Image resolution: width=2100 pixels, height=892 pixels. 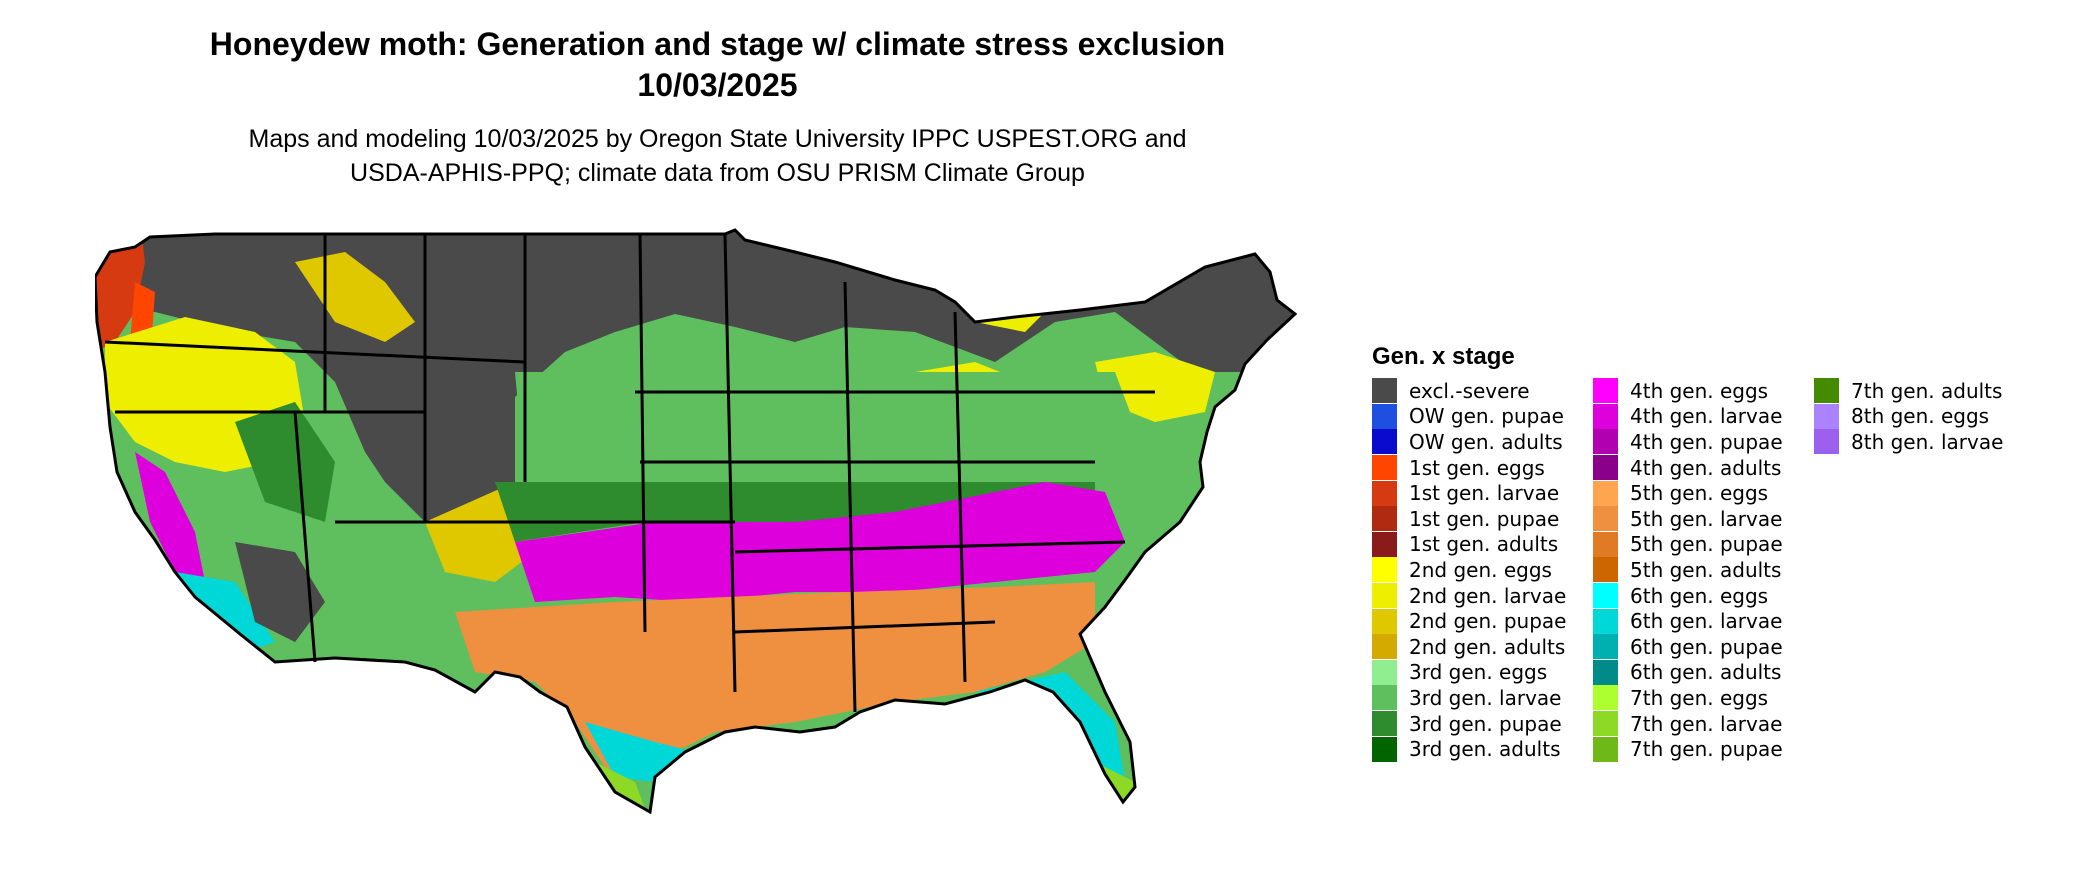 What do you see at coordinates (1706, 569) in the screenshot?
I see `legend-label: 5th gen. adults` at bounding box center [1706, 569].